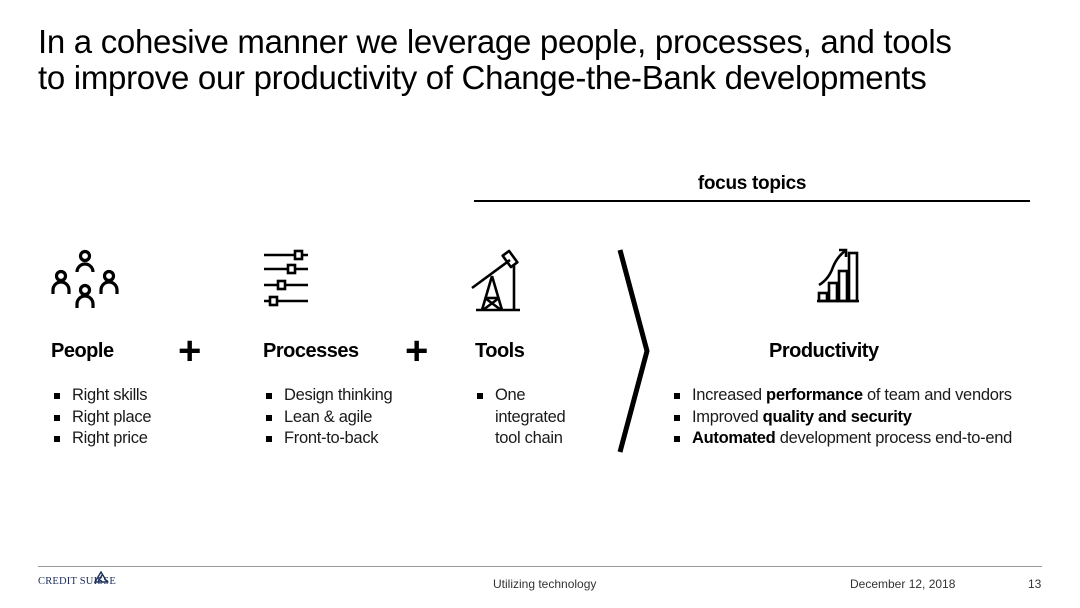  Describe the element at coordinates (85, 278) in the screenshot. I see `people-group-icon` at that location.